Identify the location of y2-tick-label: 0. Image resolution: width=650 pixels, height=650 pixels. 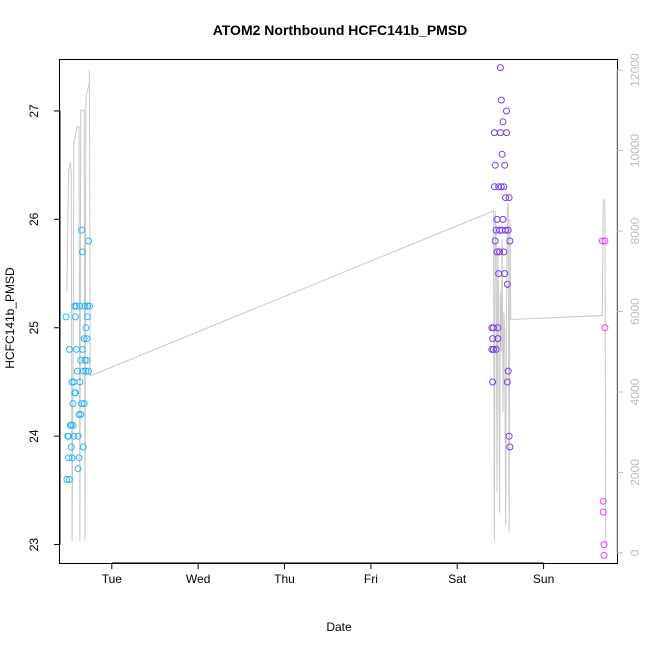
(635, 552).